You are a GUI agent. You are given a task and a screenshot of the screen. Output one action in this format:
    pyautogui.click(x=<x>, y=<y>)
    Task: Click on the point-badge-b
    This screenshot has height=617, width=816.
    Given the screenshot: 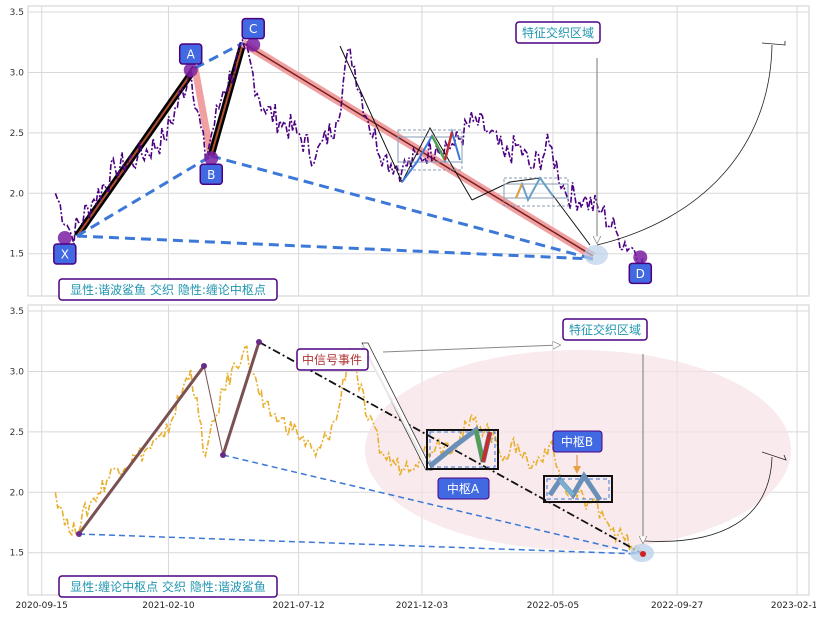 What is the action you would take?
    pyautogui.click(x=211, y=174)
    